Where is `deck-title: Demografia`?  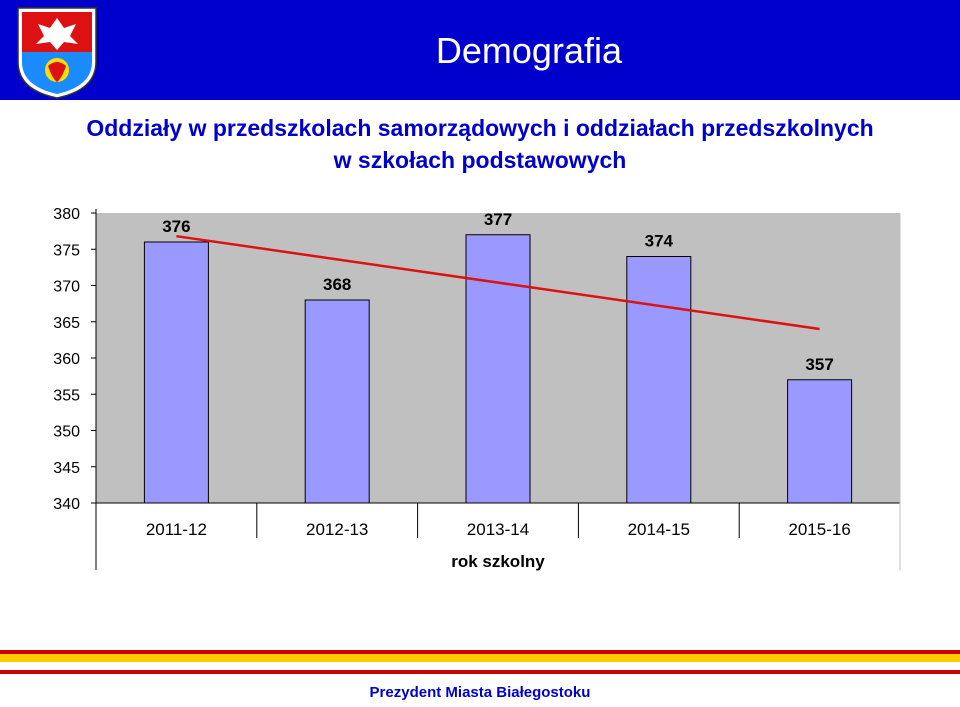
deck-title: Demografia is located at coordinates (528, 50).